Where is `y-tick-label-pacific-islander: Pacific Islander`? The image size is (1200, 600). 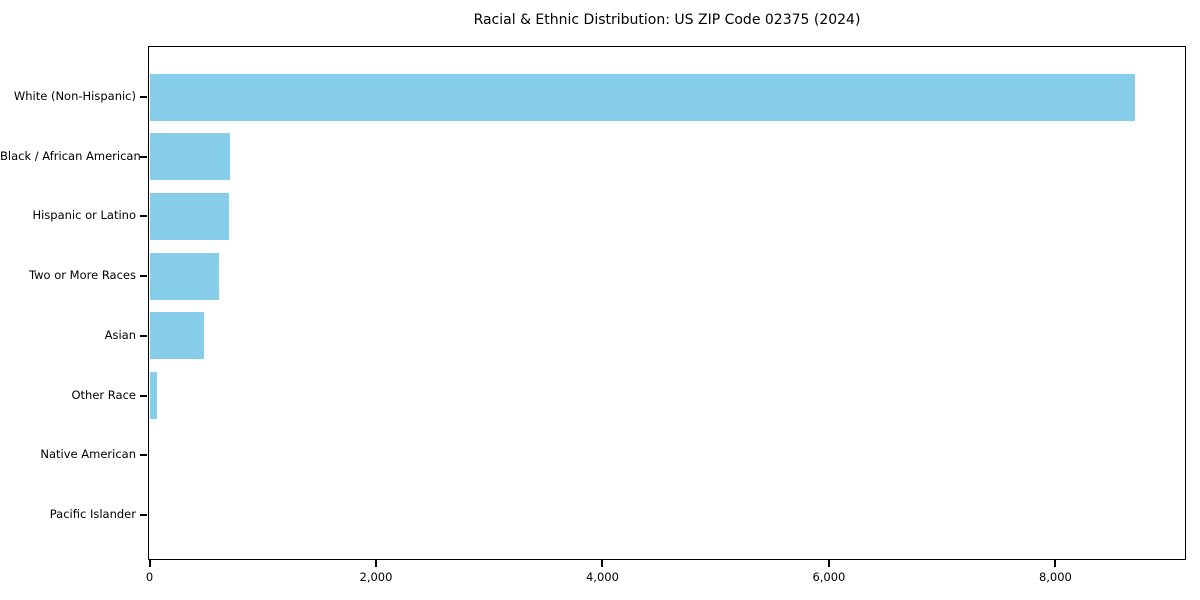 y-tick-label-pacific-islander: Pacific Islander is located at coordinates (92, 513).